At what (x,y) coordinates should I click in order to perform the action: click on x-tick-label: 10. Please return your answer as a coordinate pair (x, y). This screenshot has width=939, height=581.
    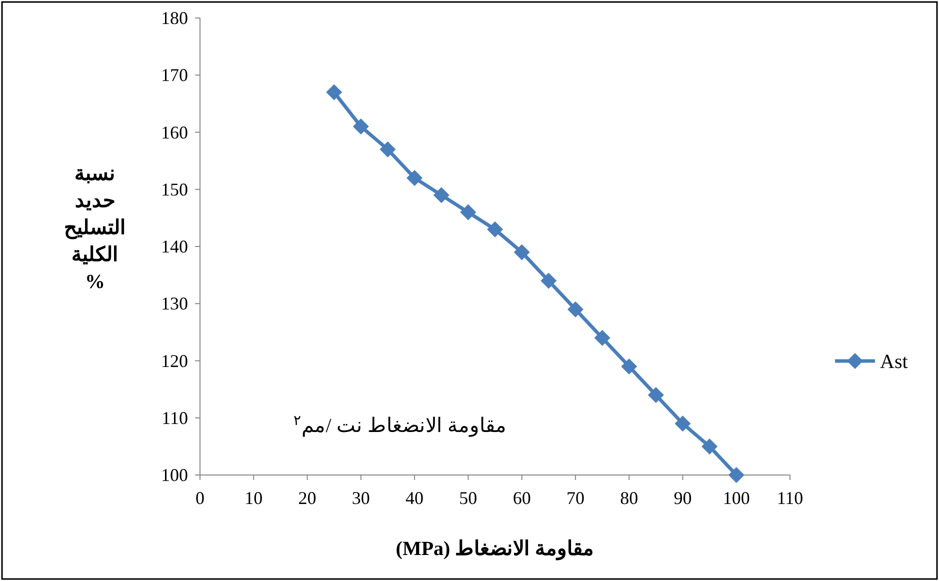
    Looking at the image, I should click on (253, 498).